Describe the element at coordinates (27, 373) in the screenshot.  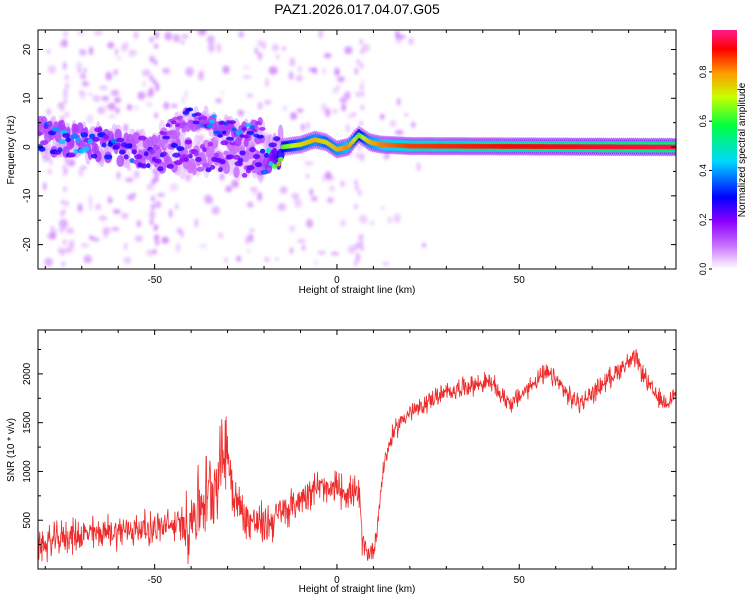
I see `y-tick-label: 2000` at that location.